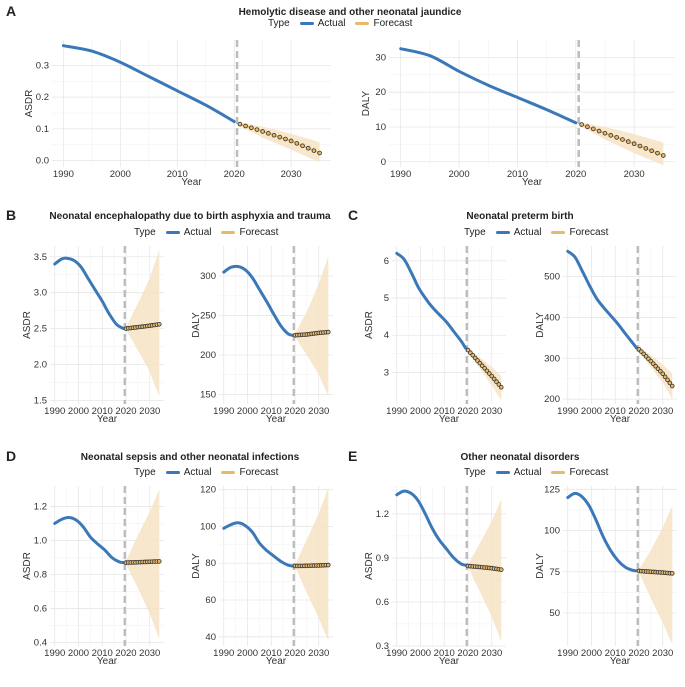  What do you see at coordinates (177, 174) in the screenshot?
I see `x-tick-label: 2010` at bounding box center [177, 174].